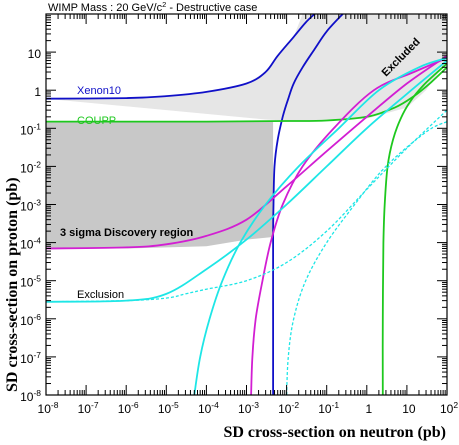 This screenshot has height=445, width=459. I want to click on x-tick-label: 10⁻⁷, so click(88, 408).